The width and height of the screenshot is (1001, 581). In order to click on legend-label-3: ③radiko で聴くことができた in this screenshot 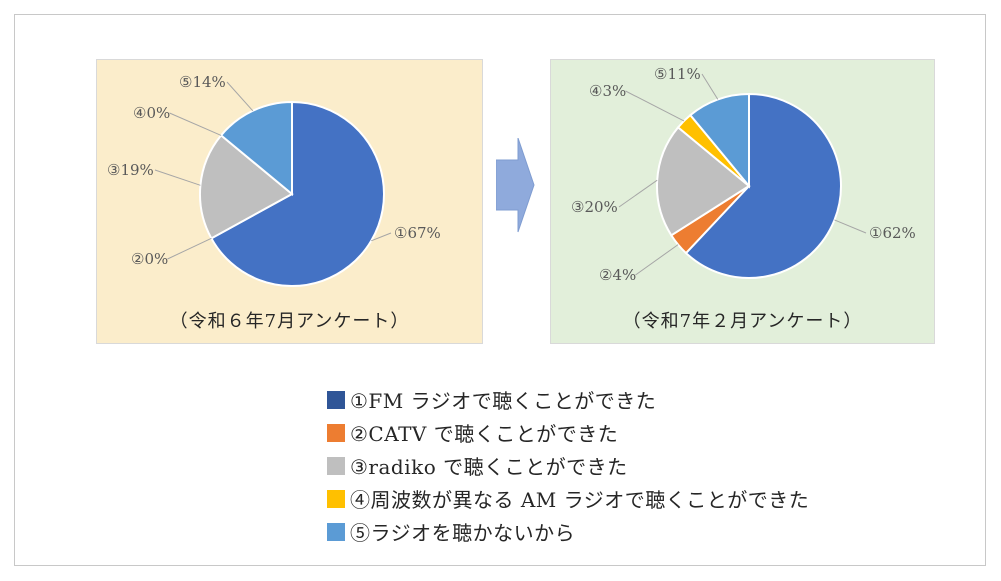, I will do `click(489, 467)`.